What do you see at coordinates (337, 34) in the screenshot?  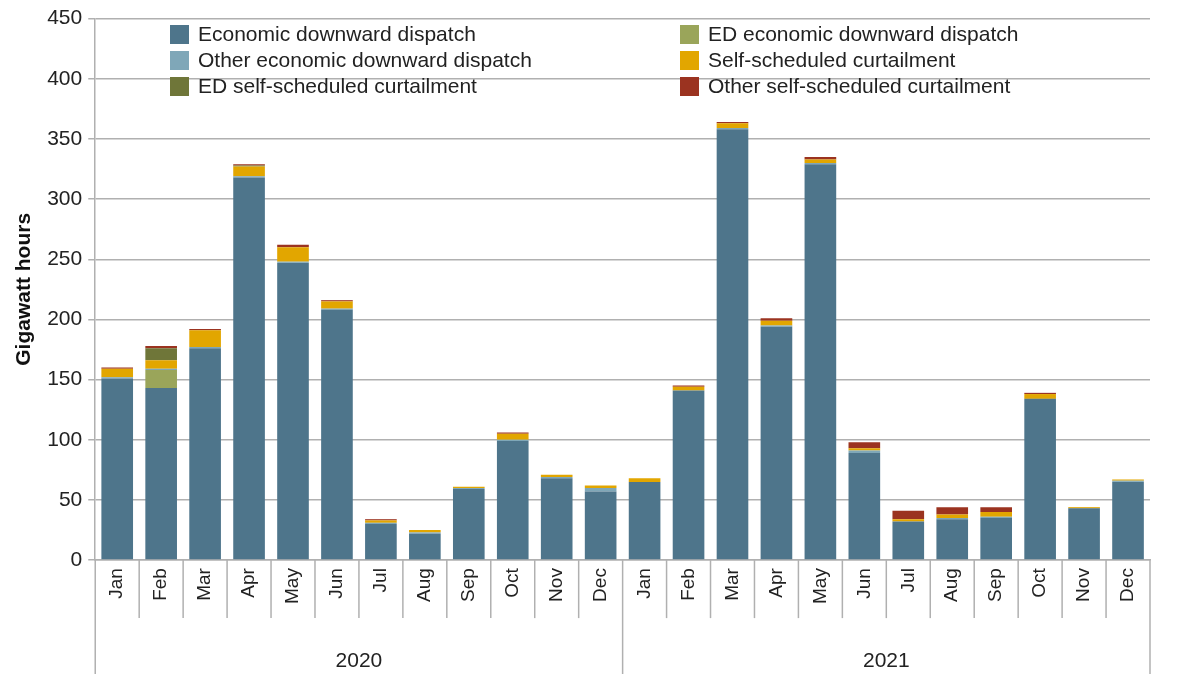 I see `legend-label: Economic downward dispatch` at bounding box center [337, 34].